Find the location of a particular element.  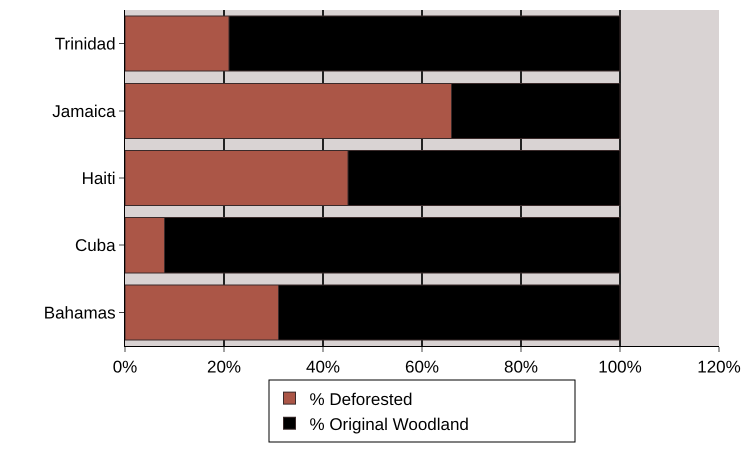

y-tick-label: Bahamas is located at coordinates (80, 312).